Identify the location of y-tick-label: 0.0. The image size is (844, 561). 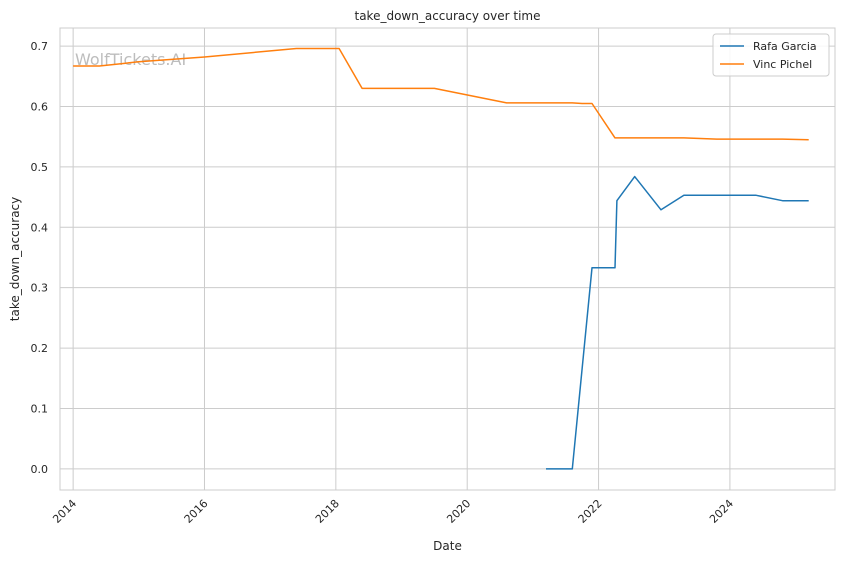
(40, 469).